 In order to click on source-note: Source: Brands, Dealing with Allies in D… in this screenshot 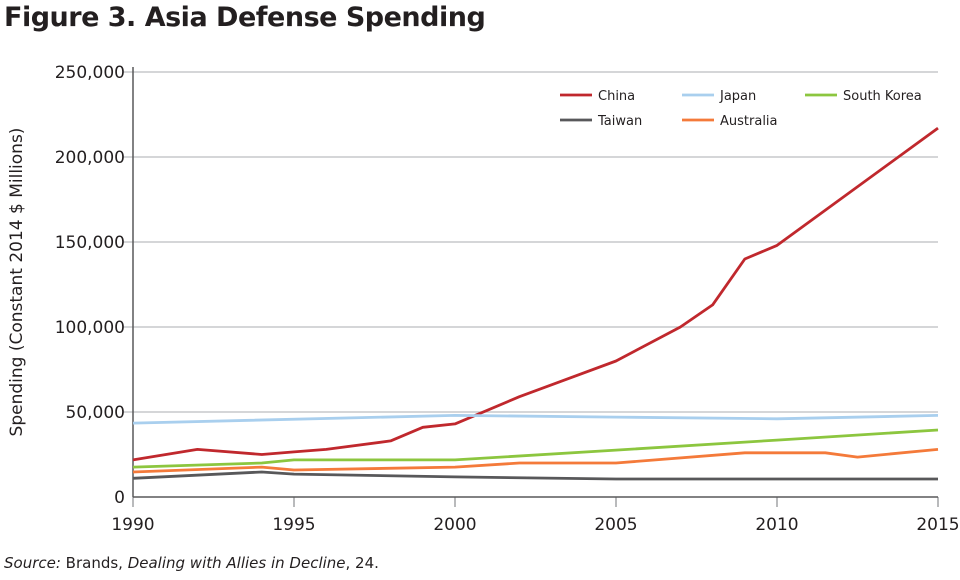, I will do `click(191, 563)`.